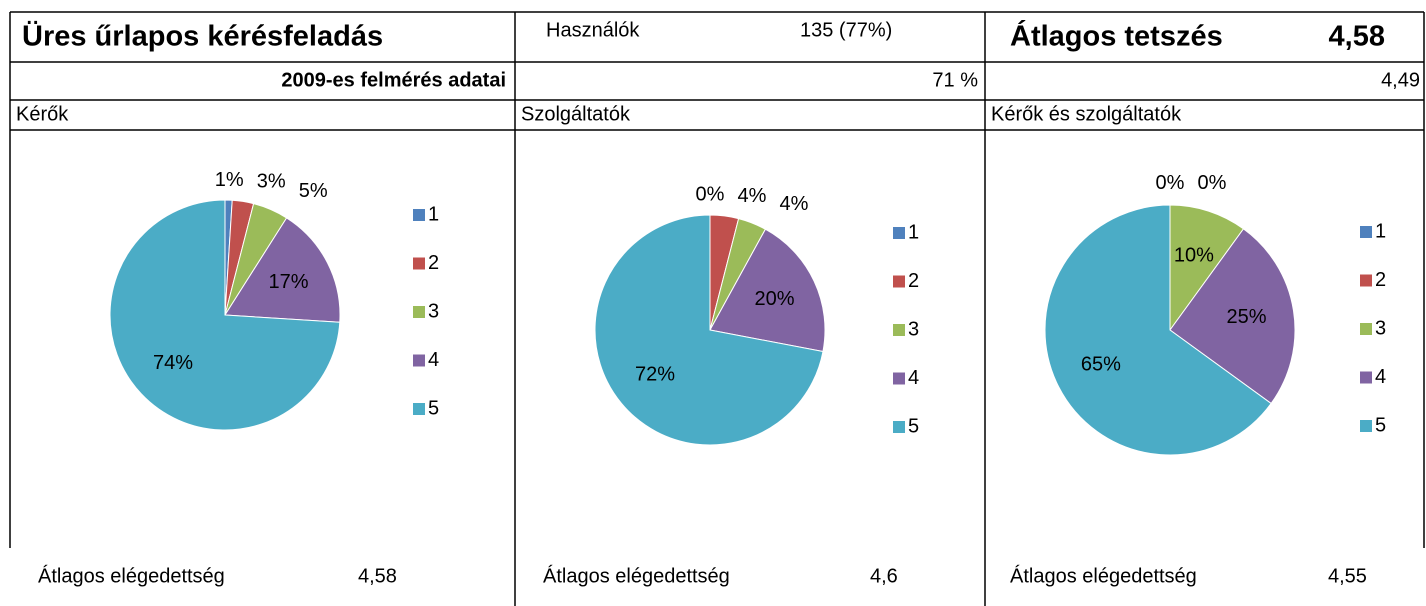 This screenshot has height=606, width=1426. Describe the element at coordinates (1357, 37) in the screenshot. I see `liking-value: 4,58` at that location.